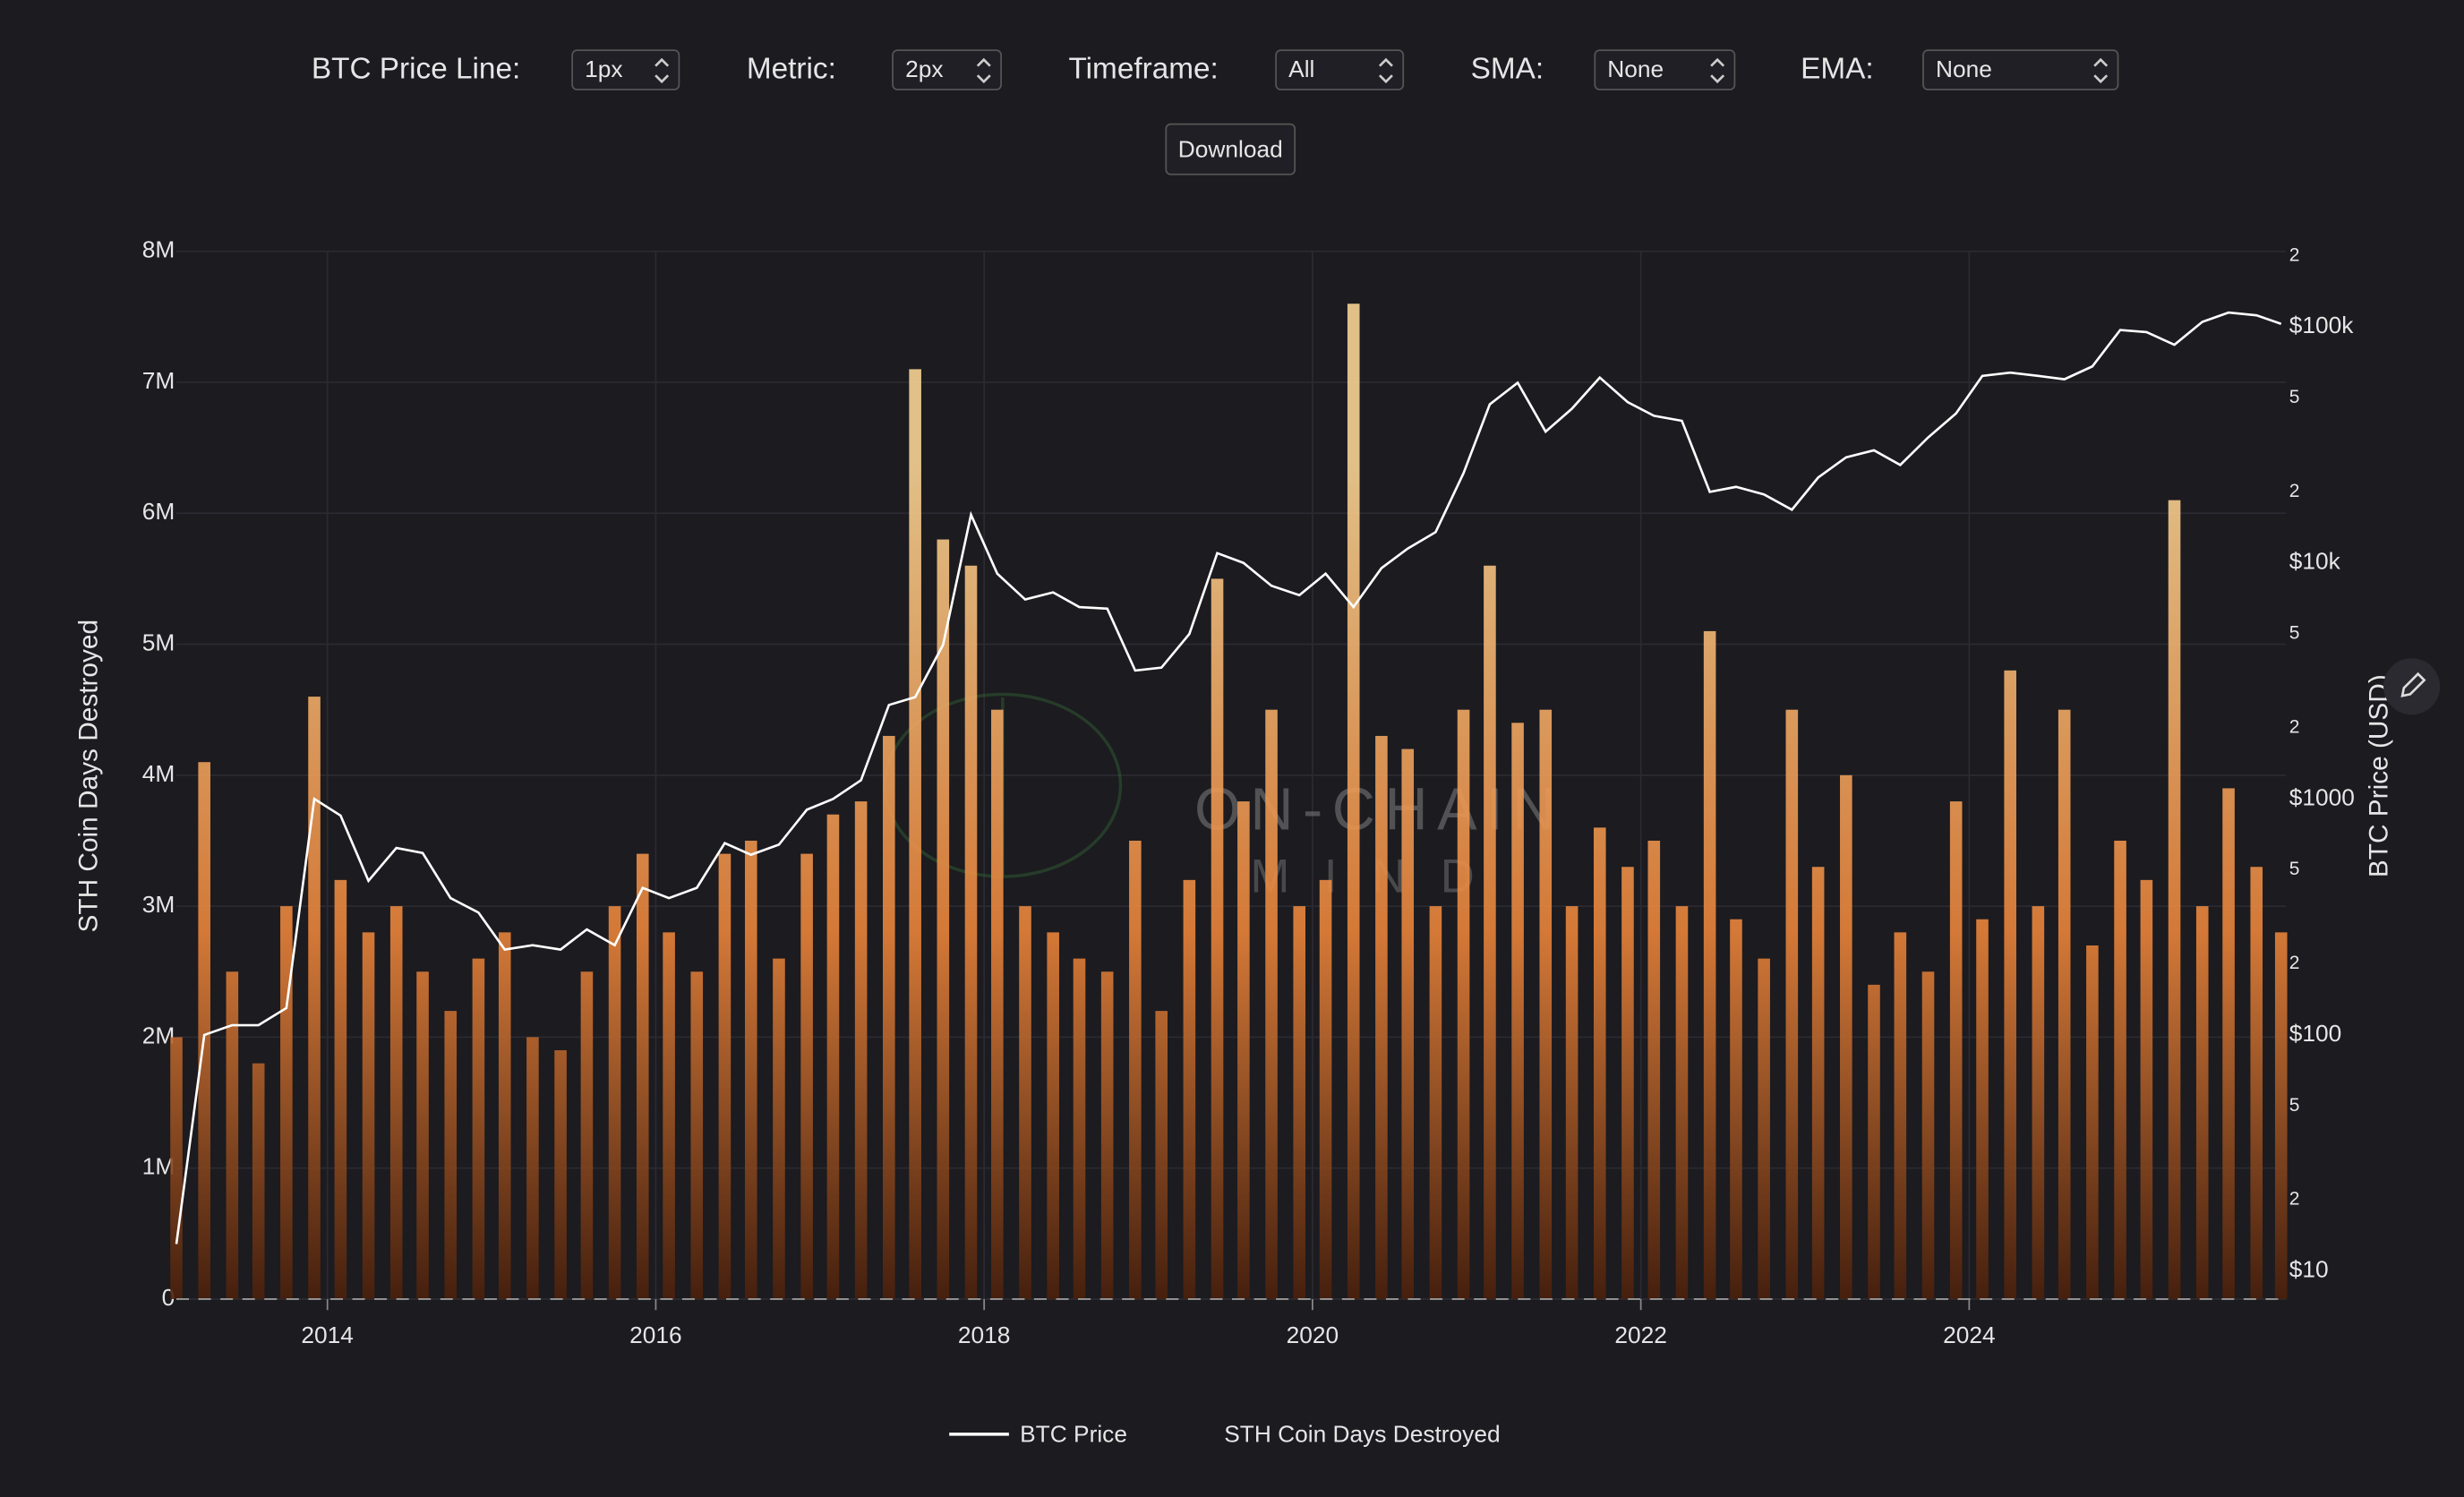 This screenshot has height=1497, width=2464. I want to click on y2-tick-label: $1000, so click(2322, 796).